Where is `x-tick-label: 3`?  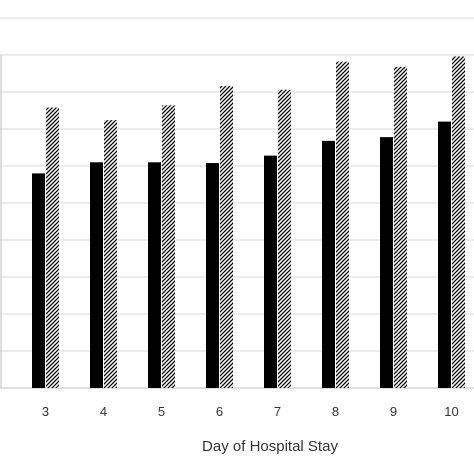 x-tick-label: 3 is located at coordinates (45, 411).